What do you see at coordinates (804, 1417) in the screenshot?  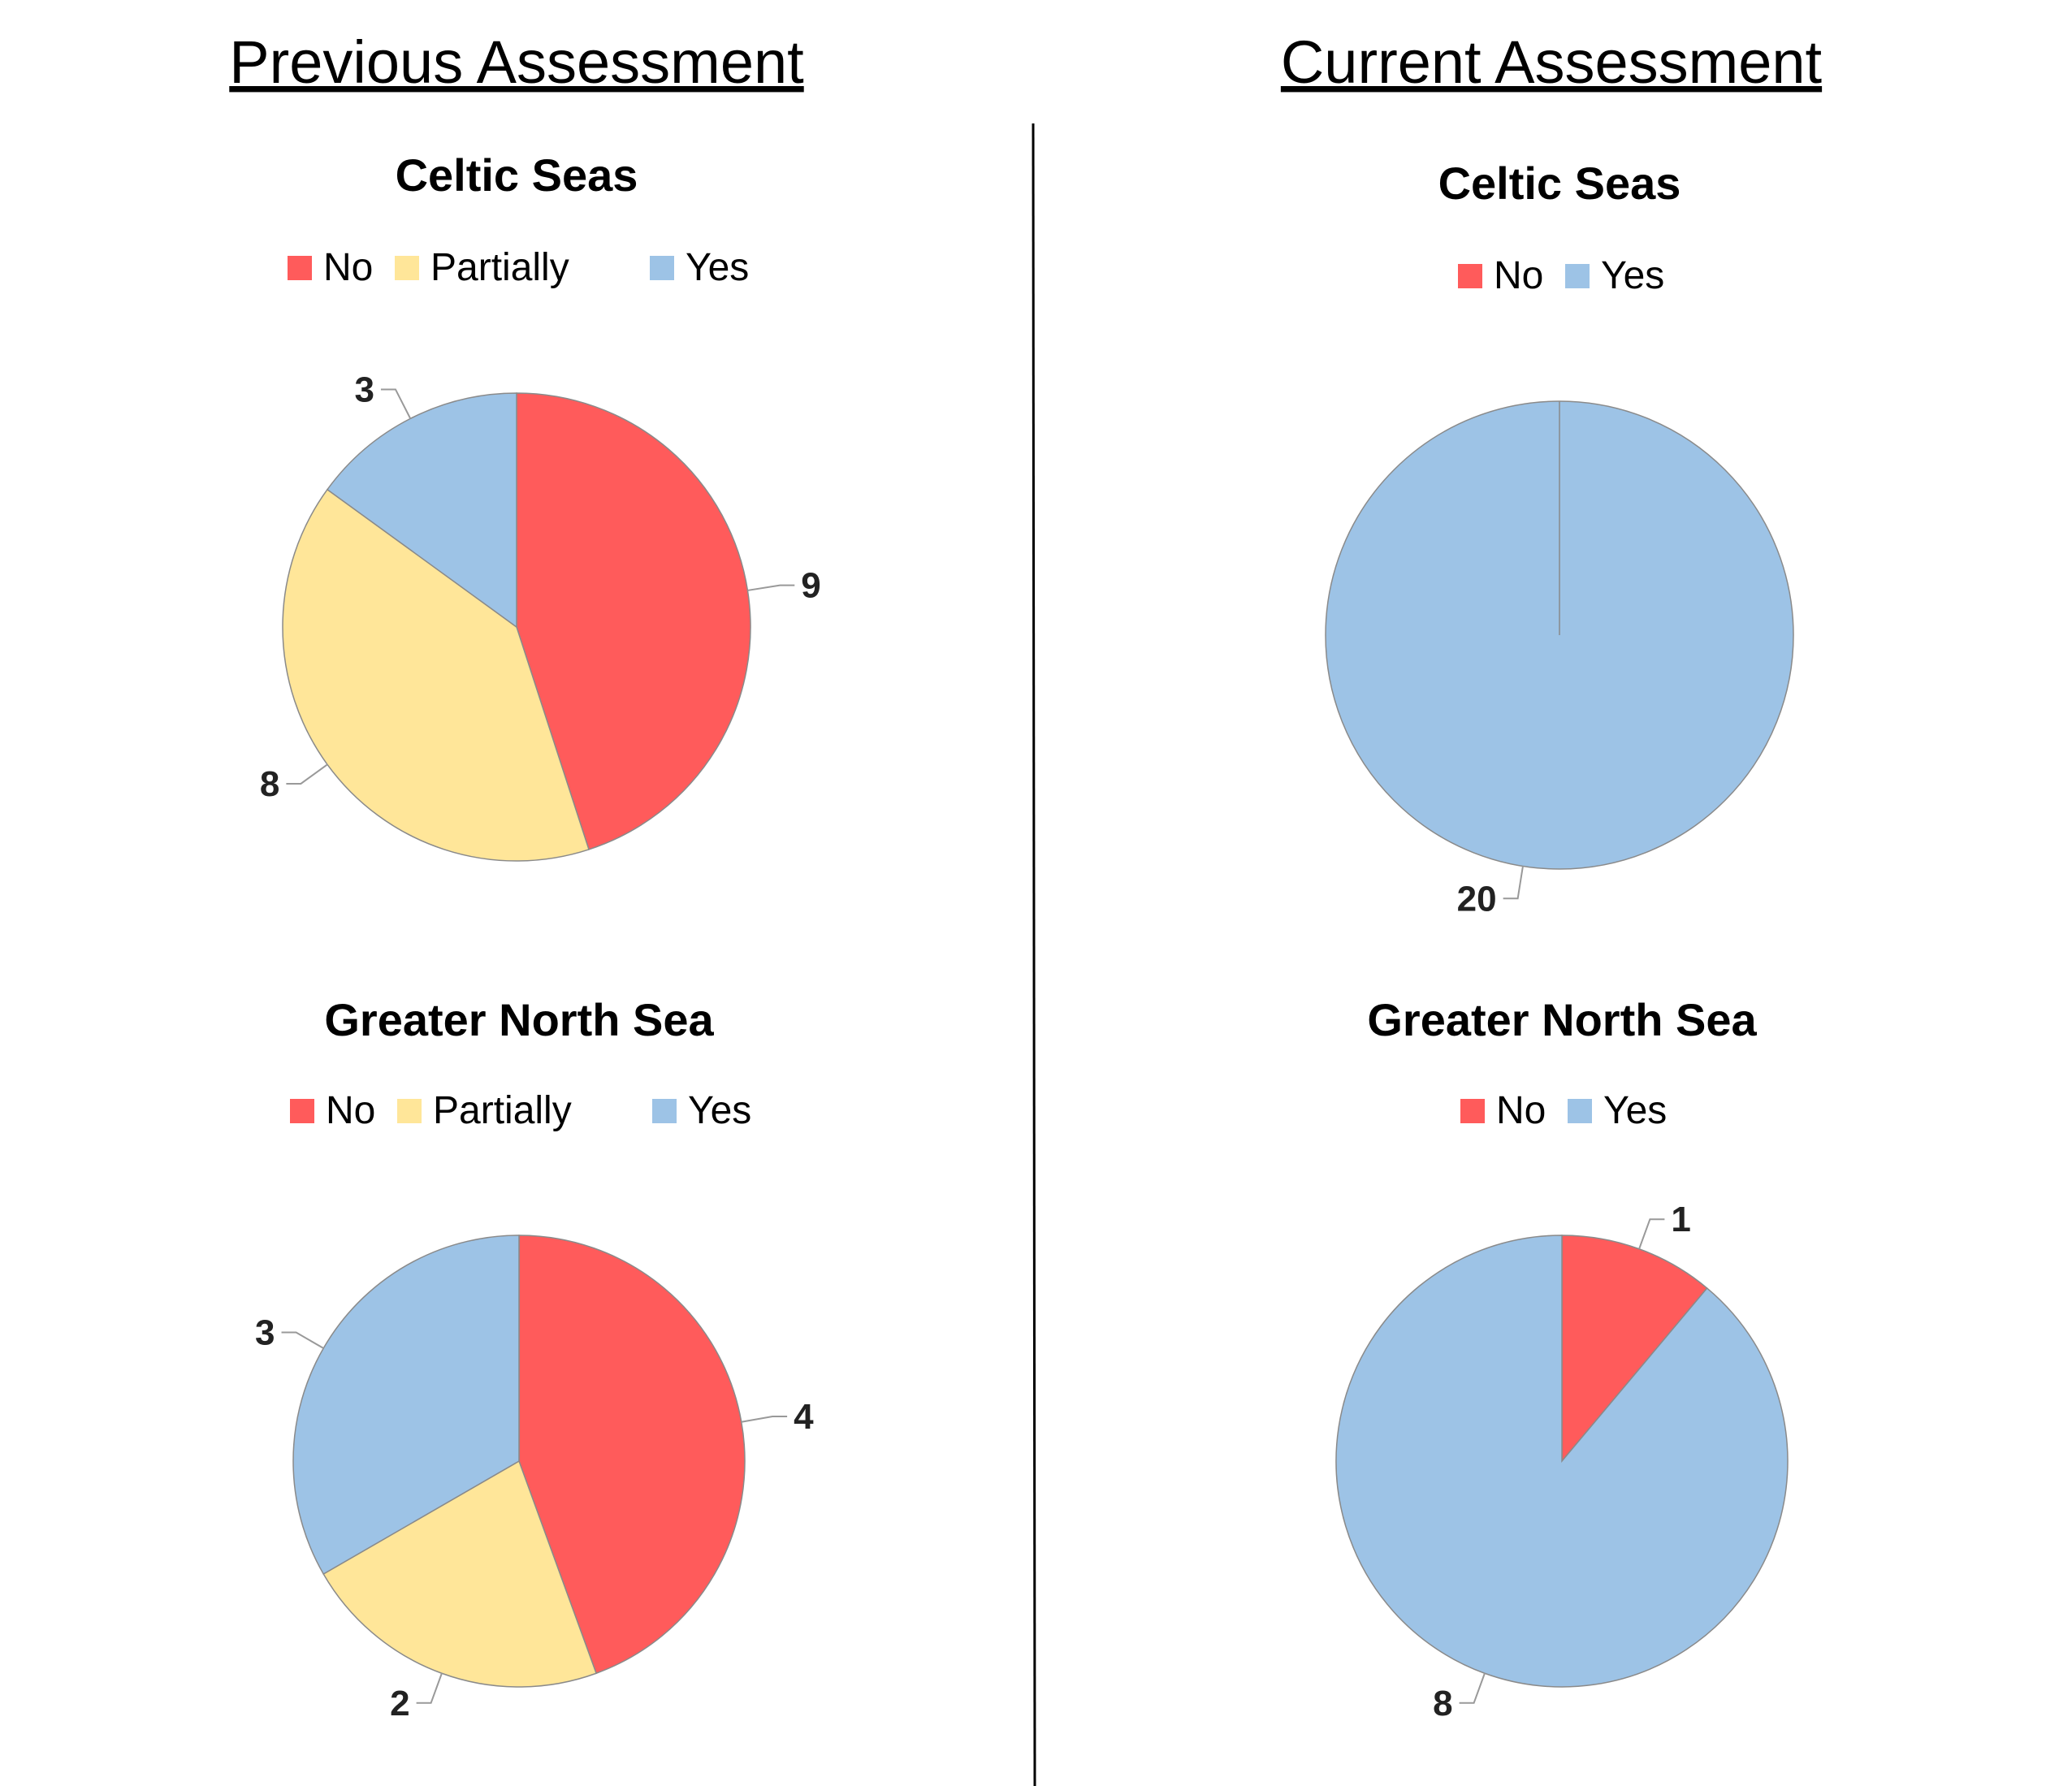 I see `data-label-no: 4` at bounding box center [804, 1417].